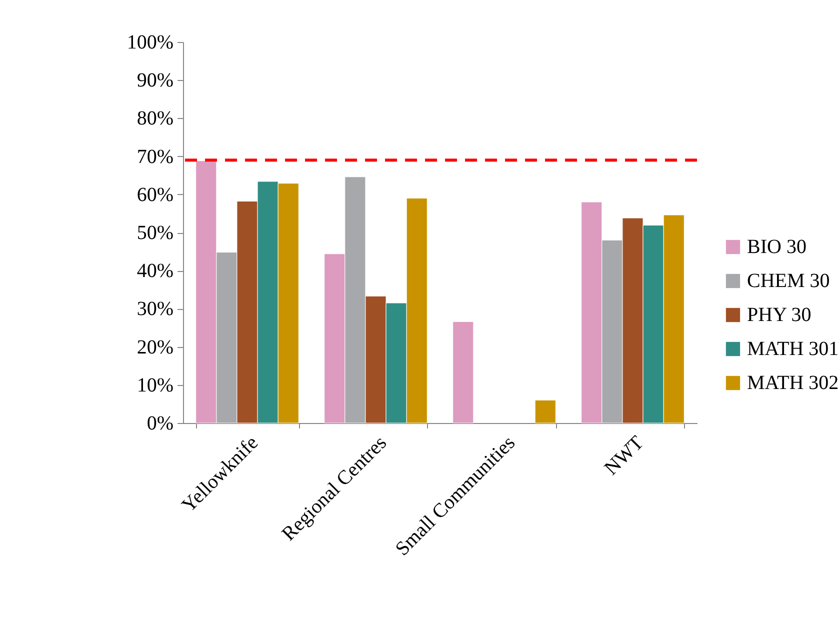 This screenshot has width=839, height=627. I want to click on y-tick-label: 50%, so click(155, 233).